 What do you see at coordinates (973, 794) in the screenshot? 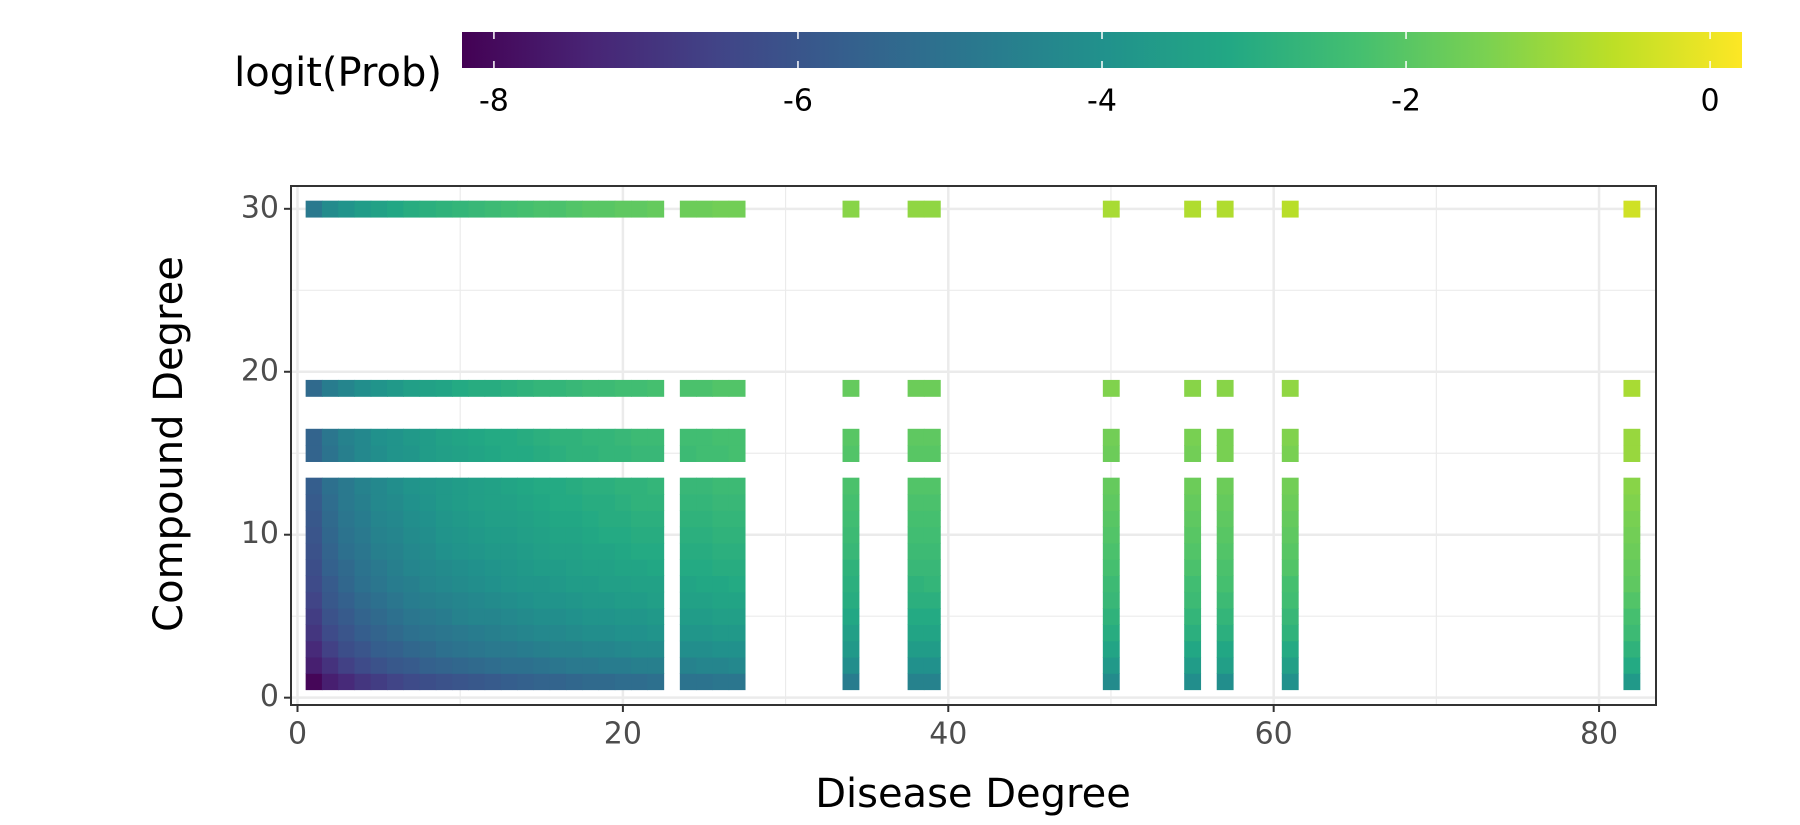
I see `x-axis-title: Disease Degree` at bounding box center [973, 794].